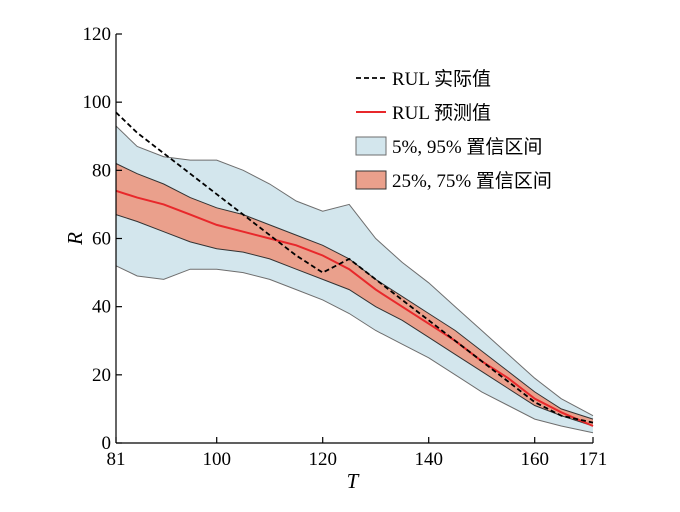 The width and height of the screenshot is (680, 512). What do you see at coordinates (472, 181) in the screenshot?
I see `legend-label: 25%, 75% 置信区间` at bounding box center [472, 181].